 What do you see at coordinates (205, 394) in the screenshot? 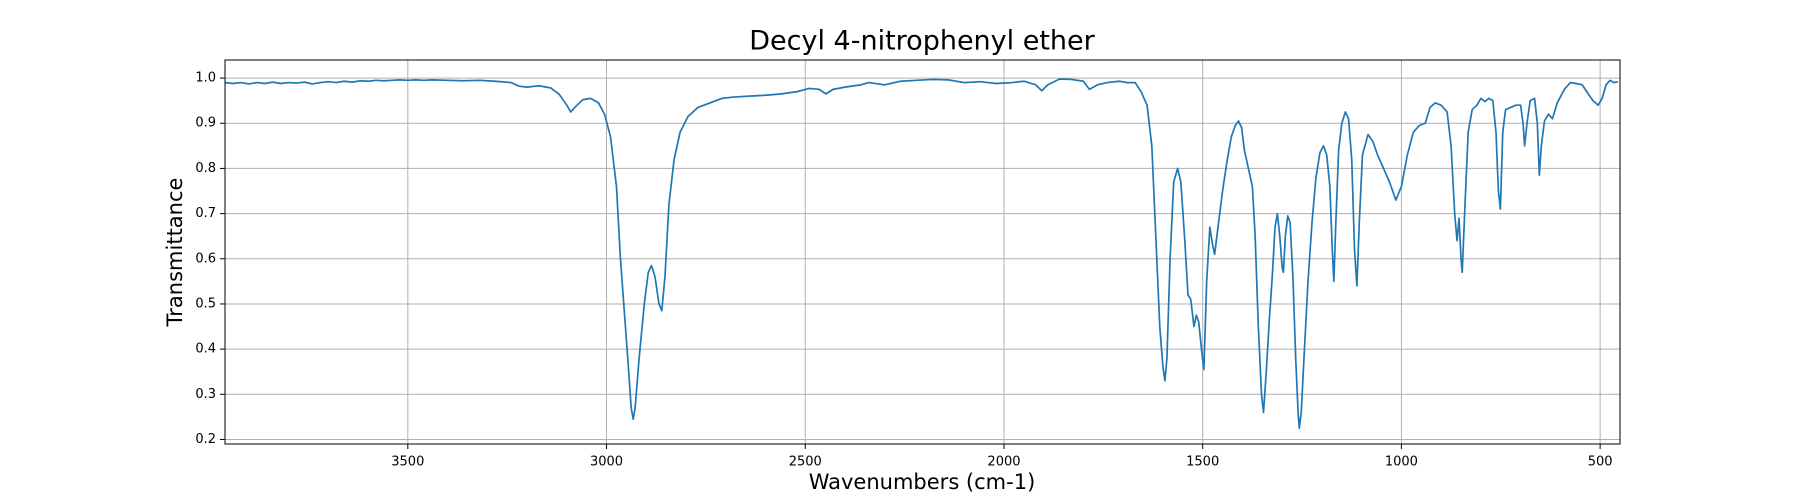
I see `y-tick-label: 0.3` at bounding box center [205, 394].